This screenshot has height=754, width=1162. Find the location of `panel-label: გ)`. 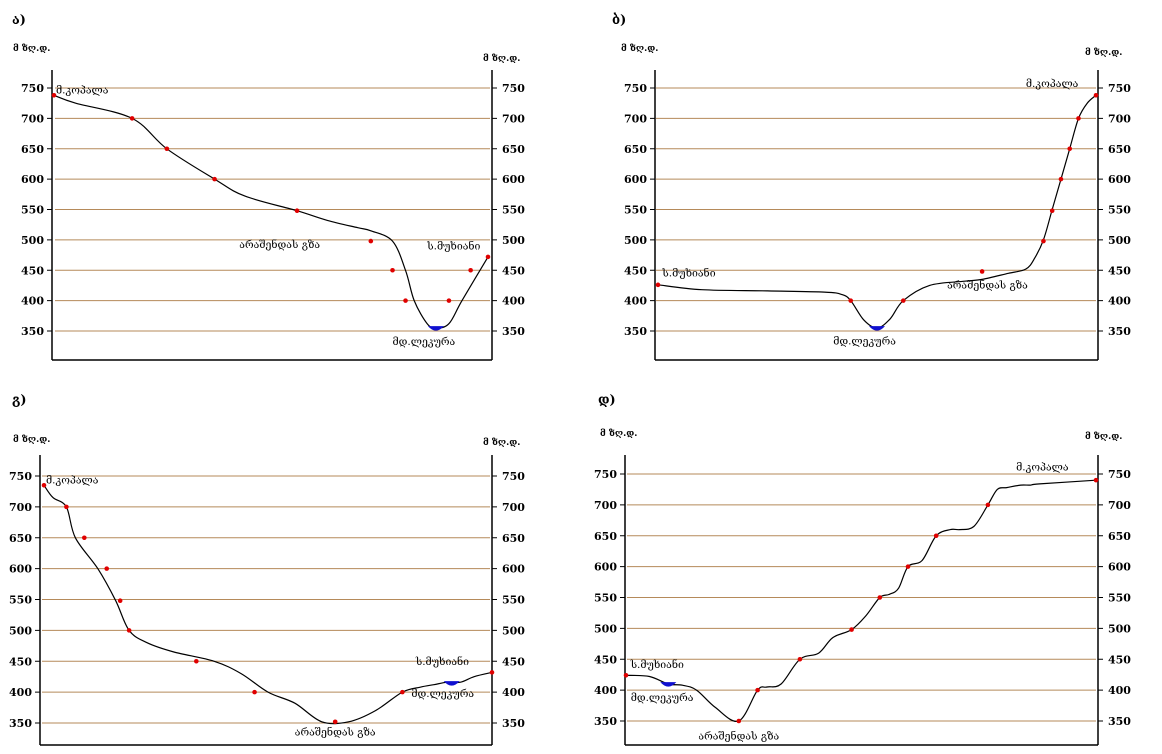

panel-label: გ) is located at coordinates (19, 400).